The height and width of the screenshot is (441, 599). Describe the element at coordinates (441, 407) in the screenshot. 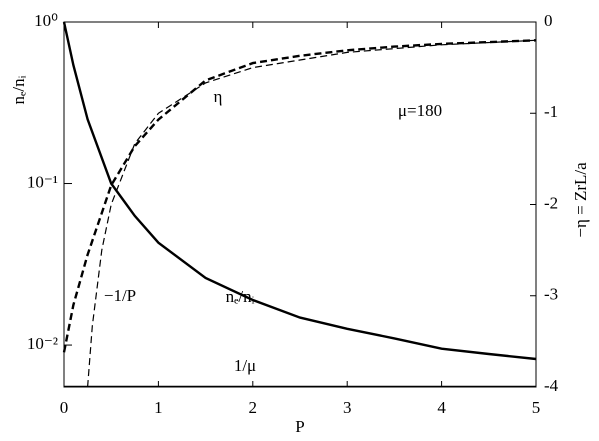

I see `x-tick-label: 4` at that location.